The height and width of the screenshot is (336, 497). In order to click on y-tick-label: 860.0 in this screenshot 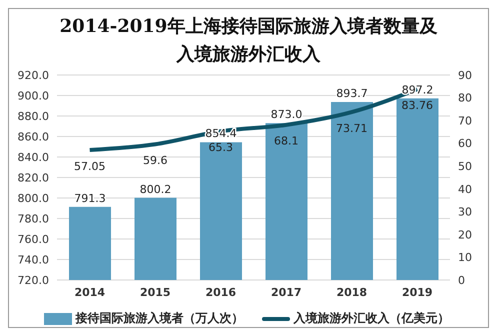, I will do `click(33, 137)`.